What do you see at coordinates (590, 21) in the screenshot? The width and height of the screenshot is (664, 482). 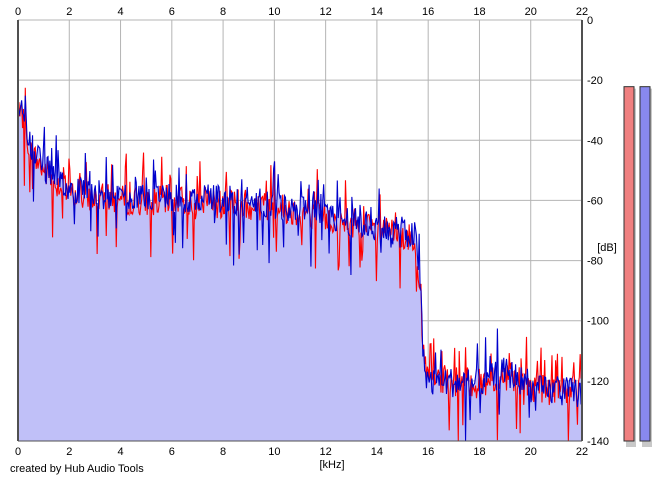 I see `y-tick-0: 0` at bounding box center [590, 21].